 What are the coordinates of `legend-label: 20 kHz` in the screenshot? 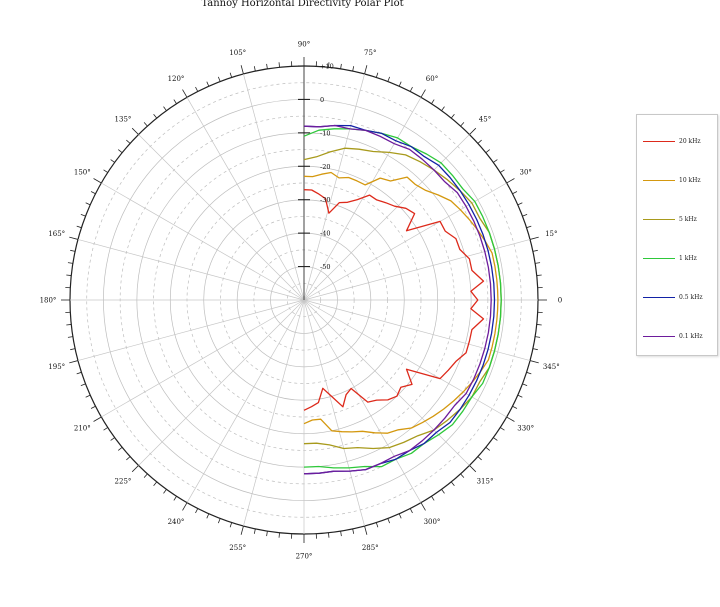 It's located at (690, 141).